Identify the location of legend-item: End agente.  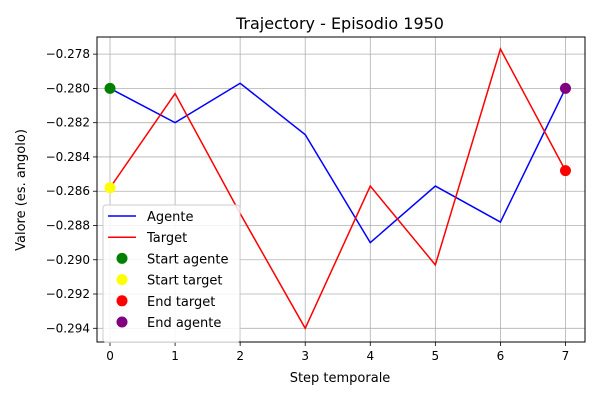
(168, 323).